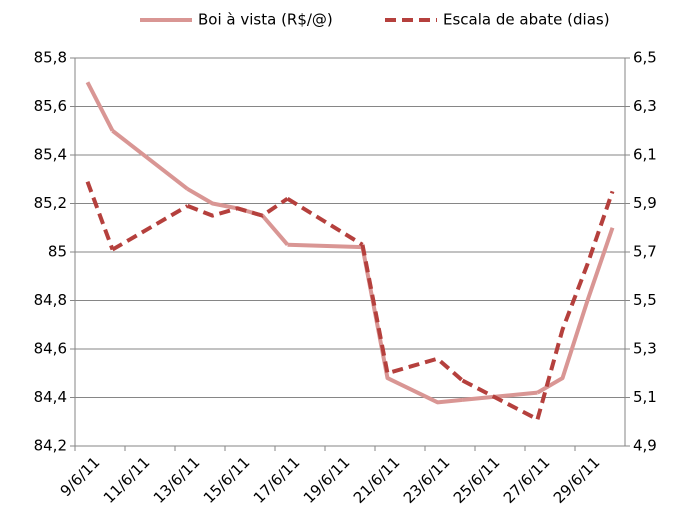 Image resolution: width=676 pixels, height=531 pixels. What do you see at coordinates (645, 106) in the screenshot?
I see `y2-tick-label: 6,3` at bounding box center [645, 106].